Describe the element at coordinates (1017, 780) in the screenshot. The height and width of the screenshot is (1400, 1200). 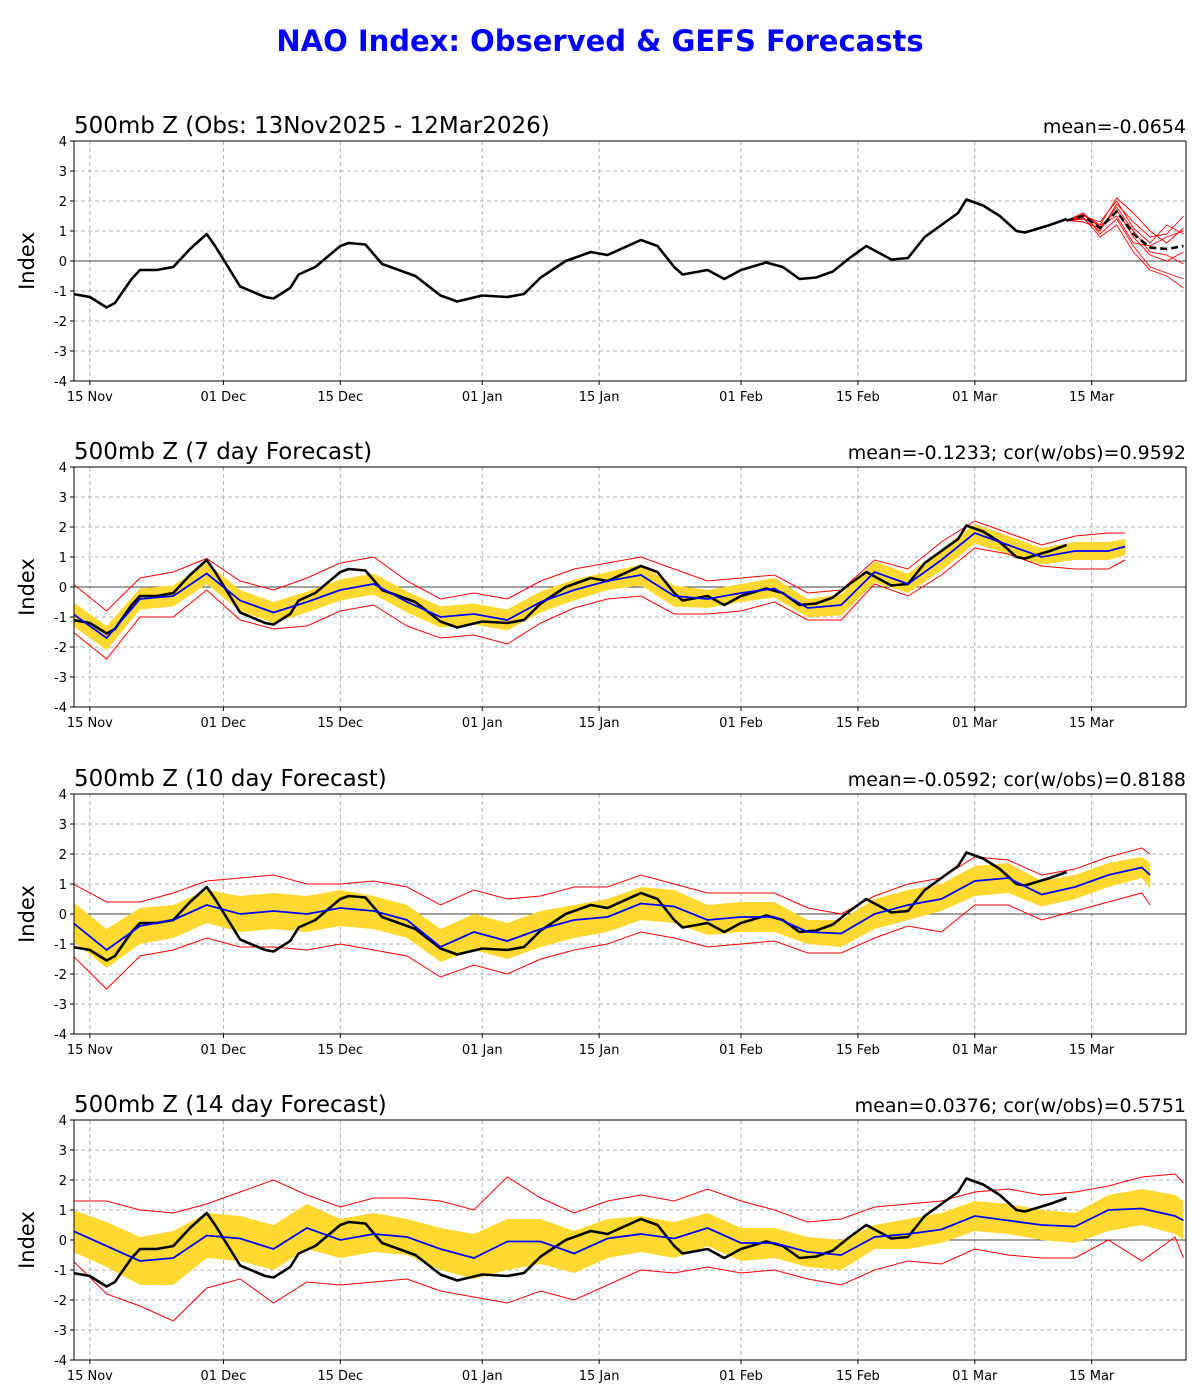
I see `panel-stat: mean=-0.0592; cor(w/obs)=0.8188` at that location.